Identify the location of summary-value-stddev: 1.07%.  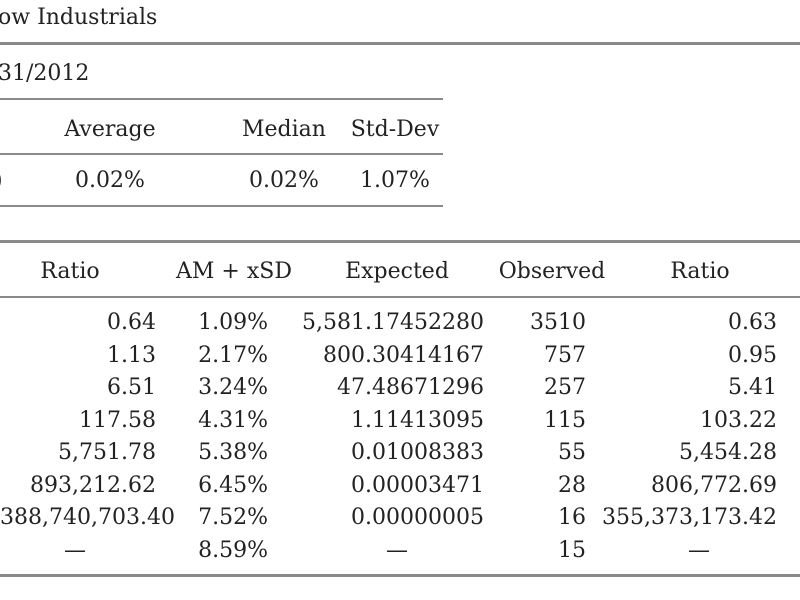
(395, 180).